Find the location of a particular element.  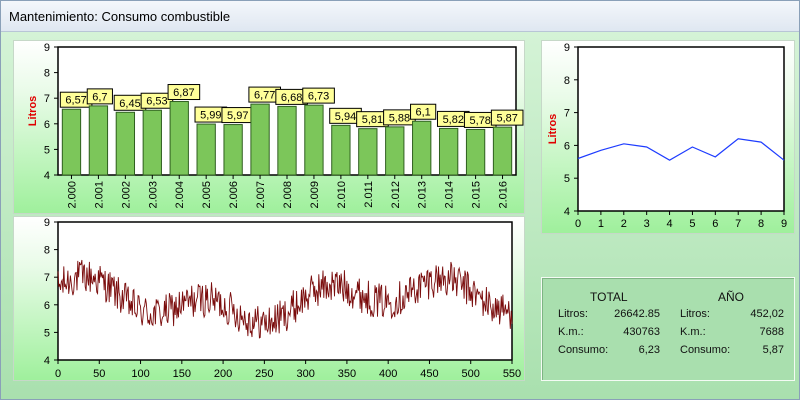

bar-chart-xtick-label: 2.010 is located at coordinates (342, 195).